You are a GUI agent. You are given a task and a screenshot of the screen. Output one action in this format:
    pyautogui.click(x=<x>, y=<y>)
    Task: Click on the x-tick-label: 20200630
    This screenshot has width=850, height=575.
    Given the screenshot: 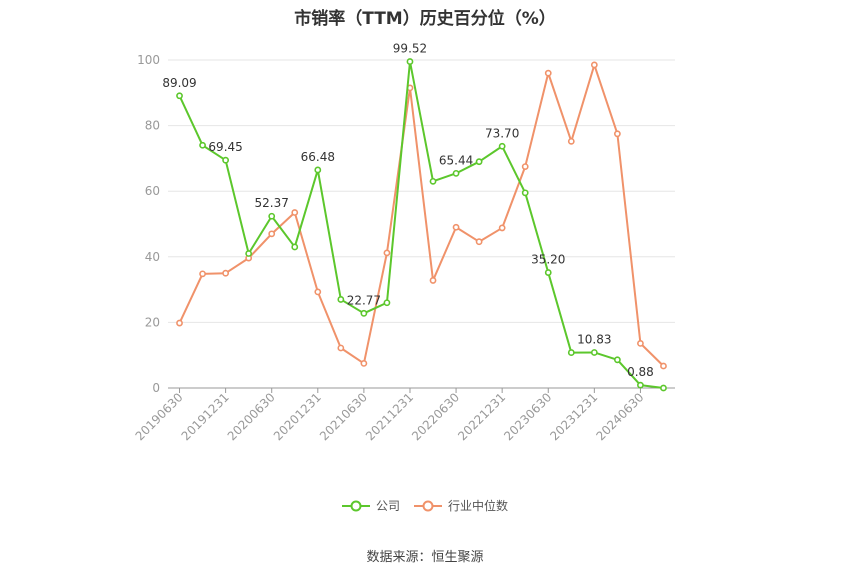 What is the action you would take?
    pyautogui.click(x=251, y=416)
    